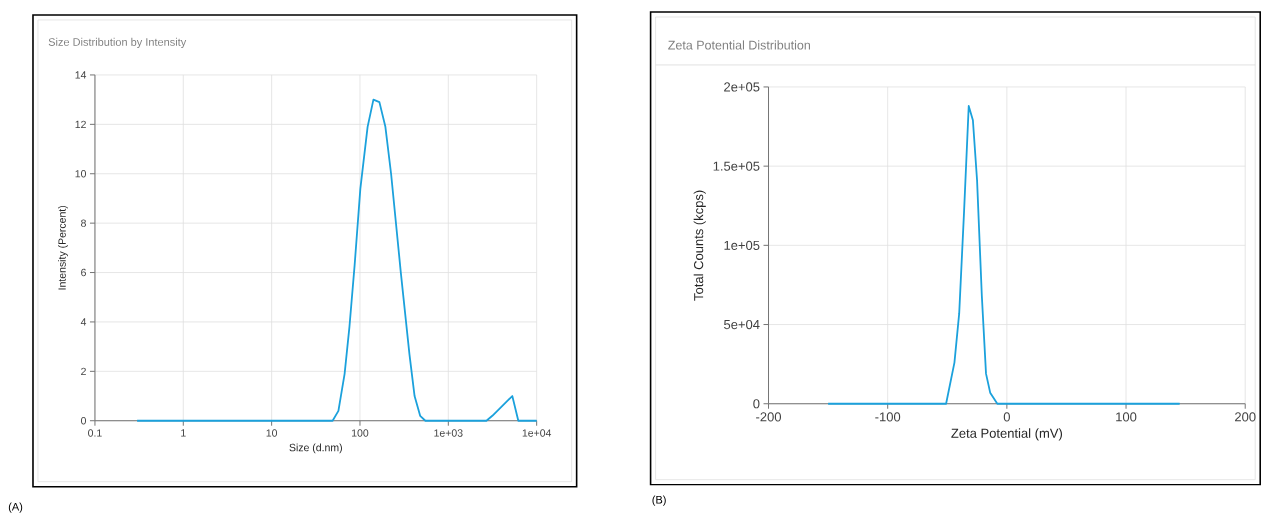 Image resolution: width=1261 pixels, height=515 pixels. I want to click on x-axis-title: Zeta Potential (mV), so click(1006, 434).